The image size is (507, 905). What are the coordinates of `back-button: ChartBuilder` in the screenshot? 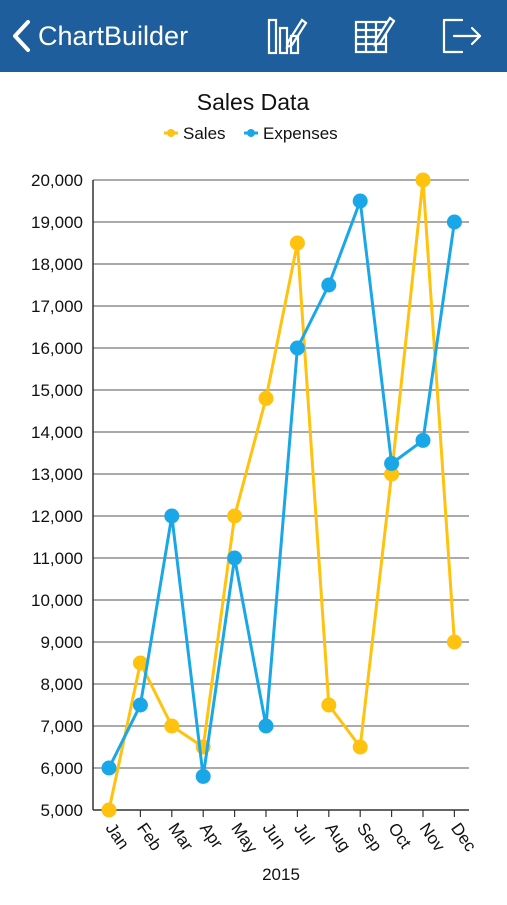 It's located at (99, 36).